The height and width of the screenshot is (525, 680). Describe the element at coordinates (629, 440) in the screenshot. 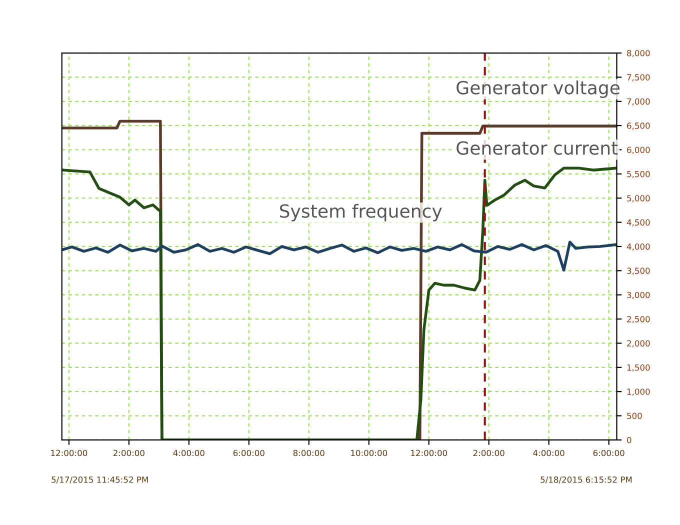

I see `y-tick-label: 0` at that location.